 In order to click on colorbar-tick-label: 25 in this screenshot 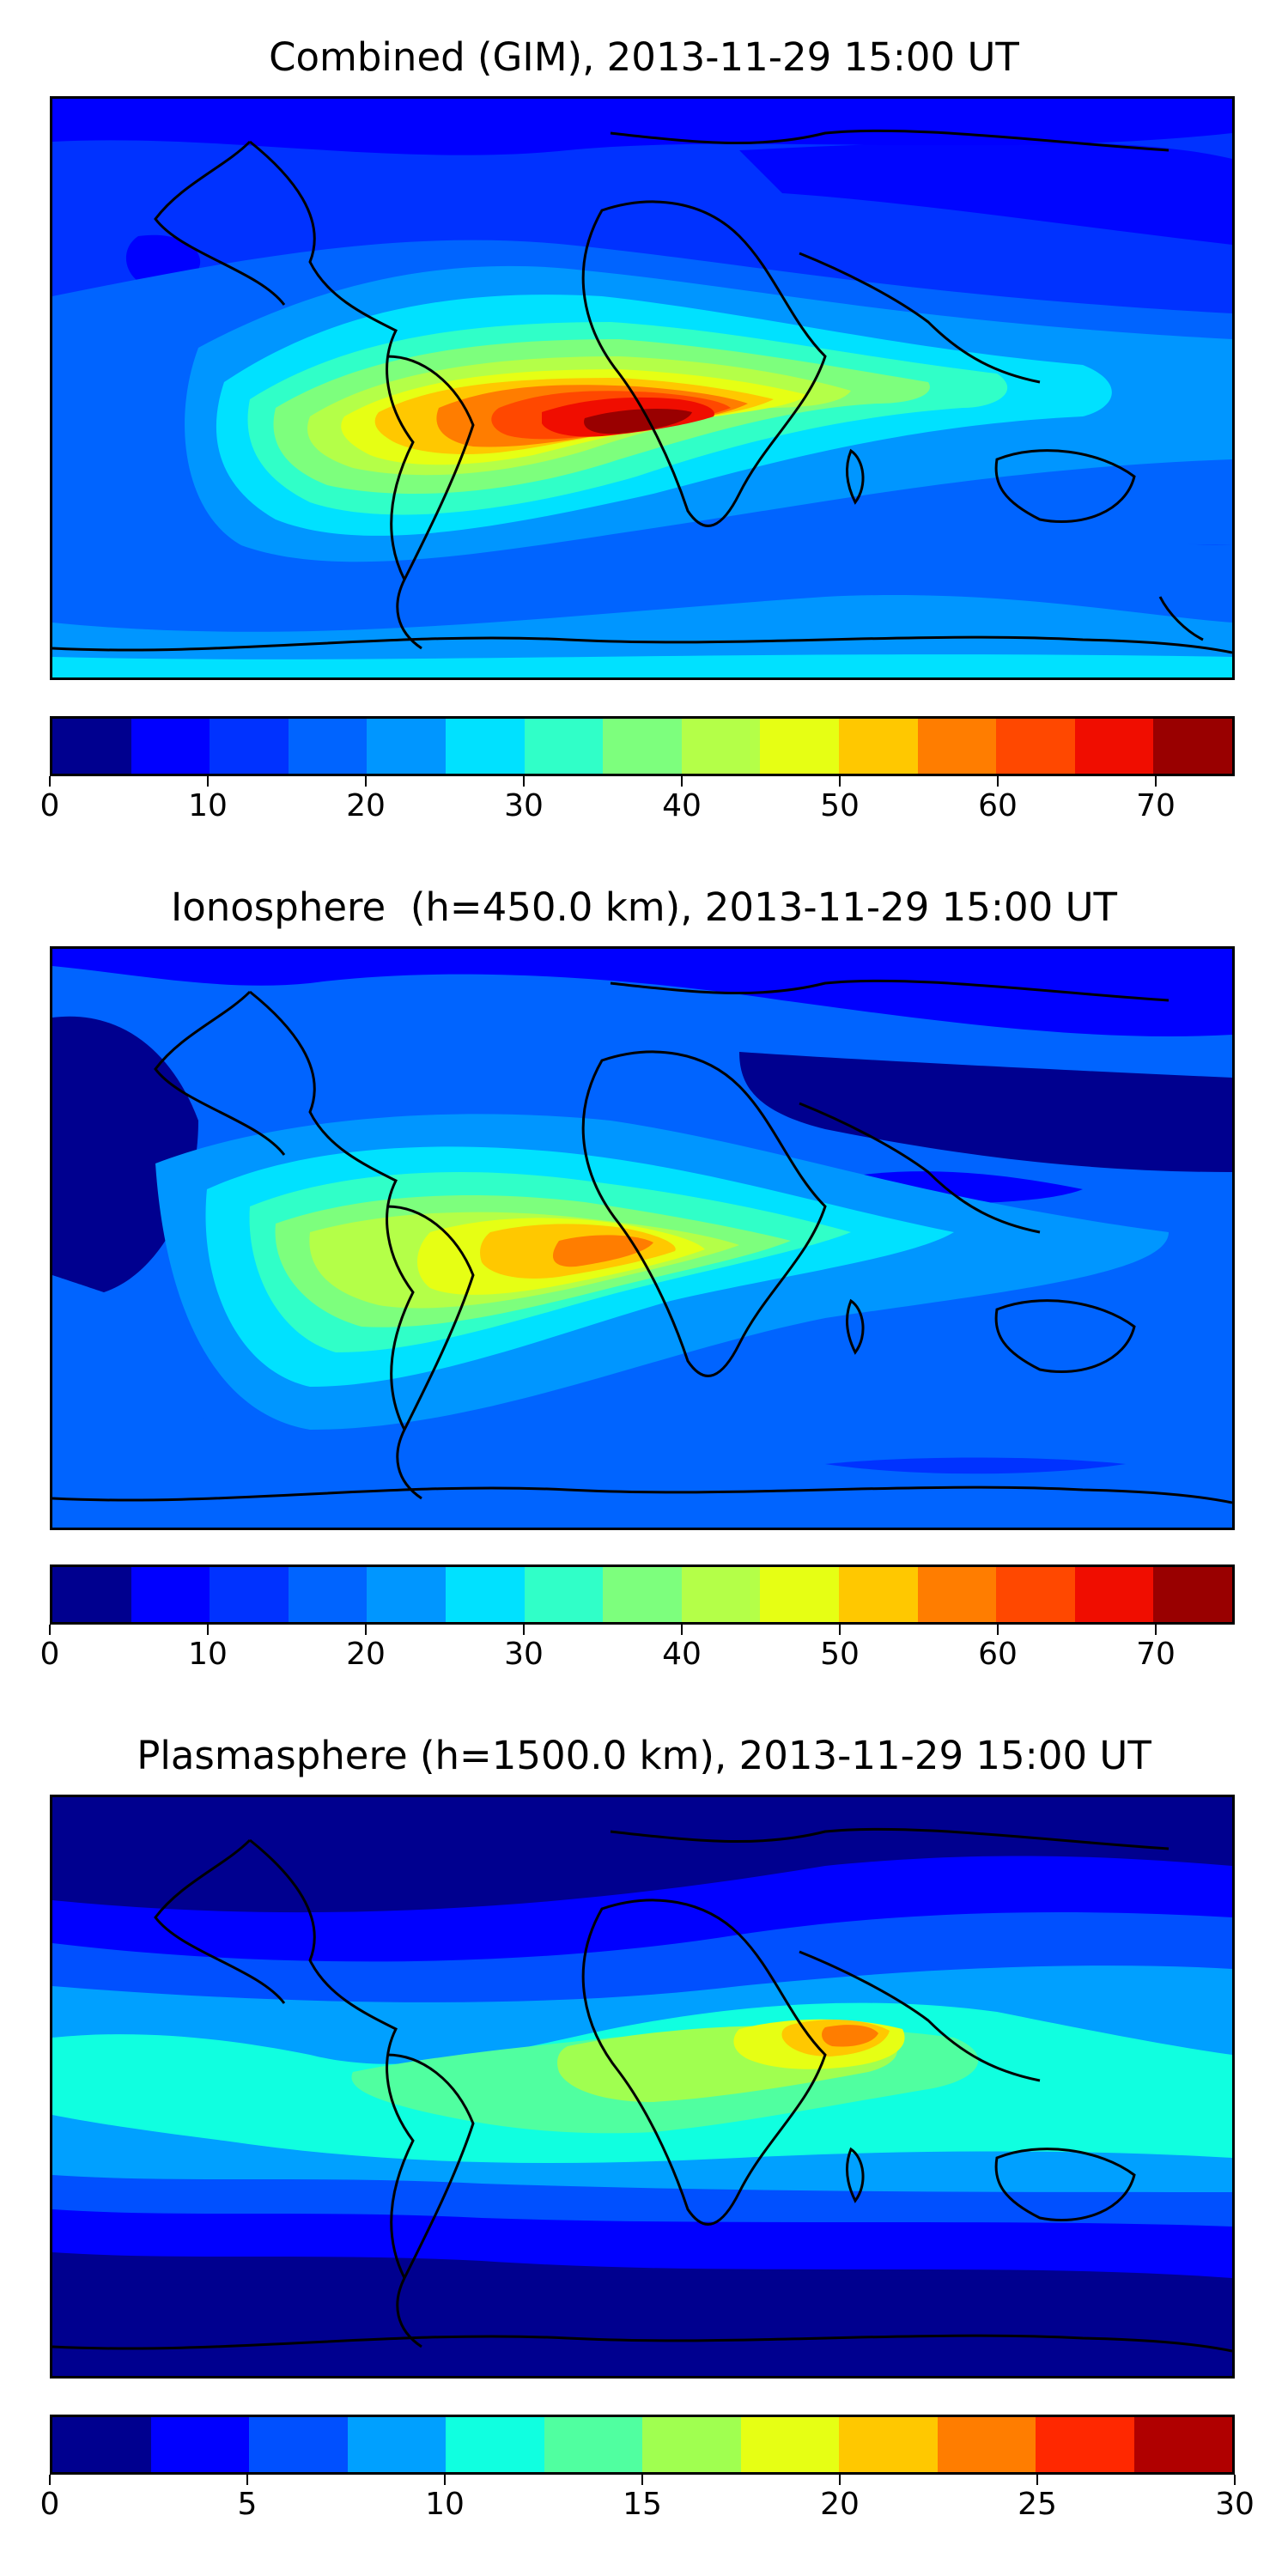, I will do `click(1038, 2504)`.